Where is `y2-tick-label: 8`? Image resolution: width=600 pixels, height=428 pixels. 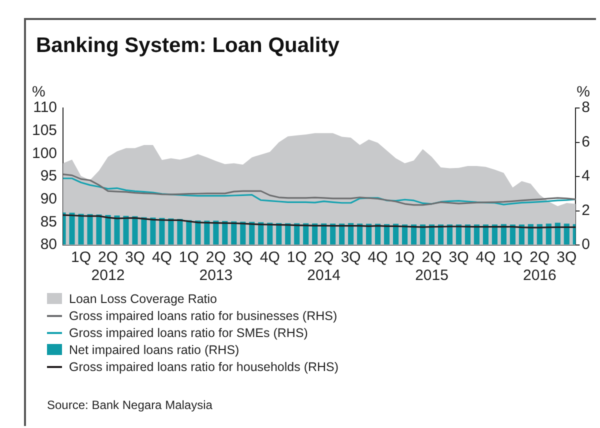
y2-tick-label: 8 is located at coordinates (586, 107).